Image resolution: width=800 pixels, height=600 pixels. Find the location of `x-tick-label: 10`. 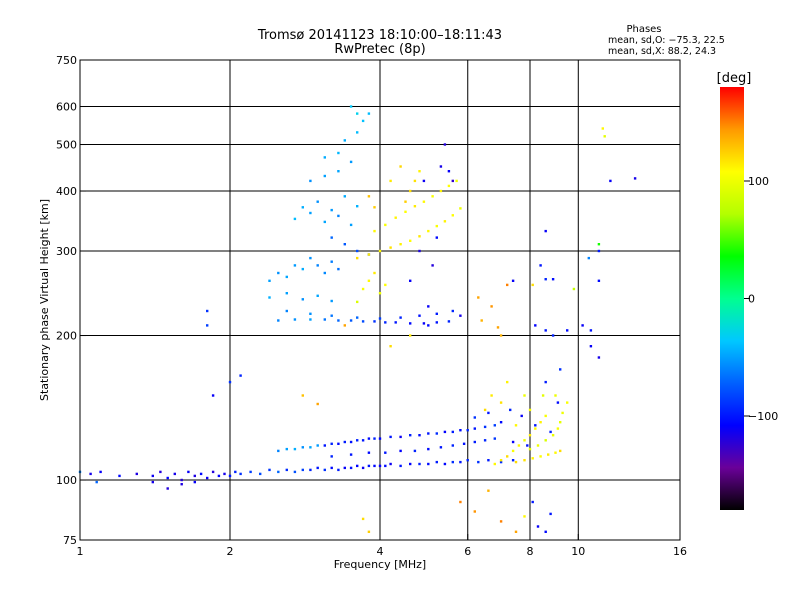

x-tick-label: 10 is located at coordinates (578, 551).